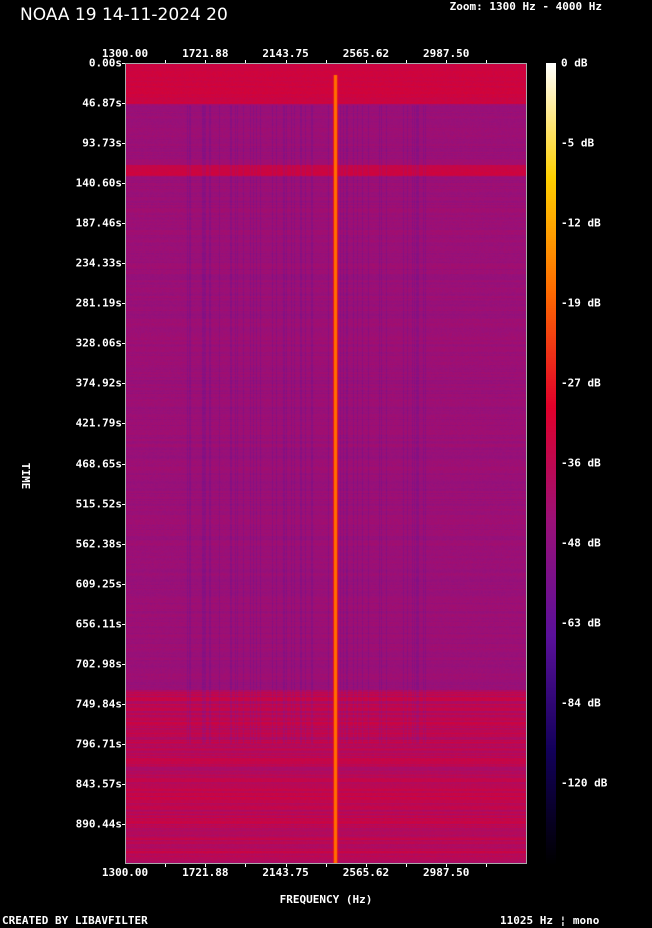 The width and height of the screenshot is (652, 928). I want to click on y-tick-label: 609.25s, so click(98, 584).